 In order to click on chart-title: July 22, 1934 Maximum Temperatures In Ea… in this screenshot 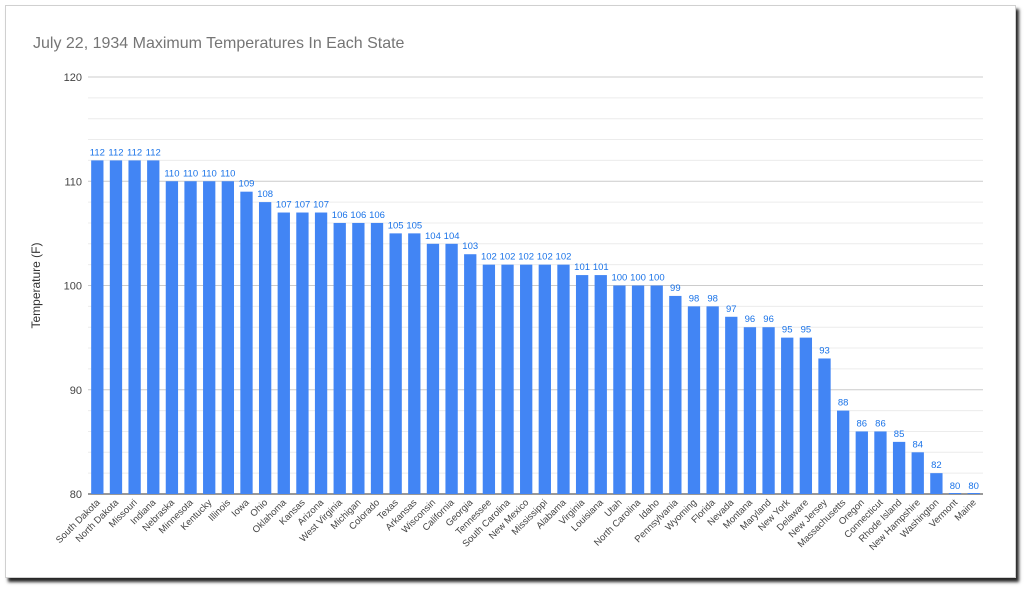, I will do `click(219, 43)`.